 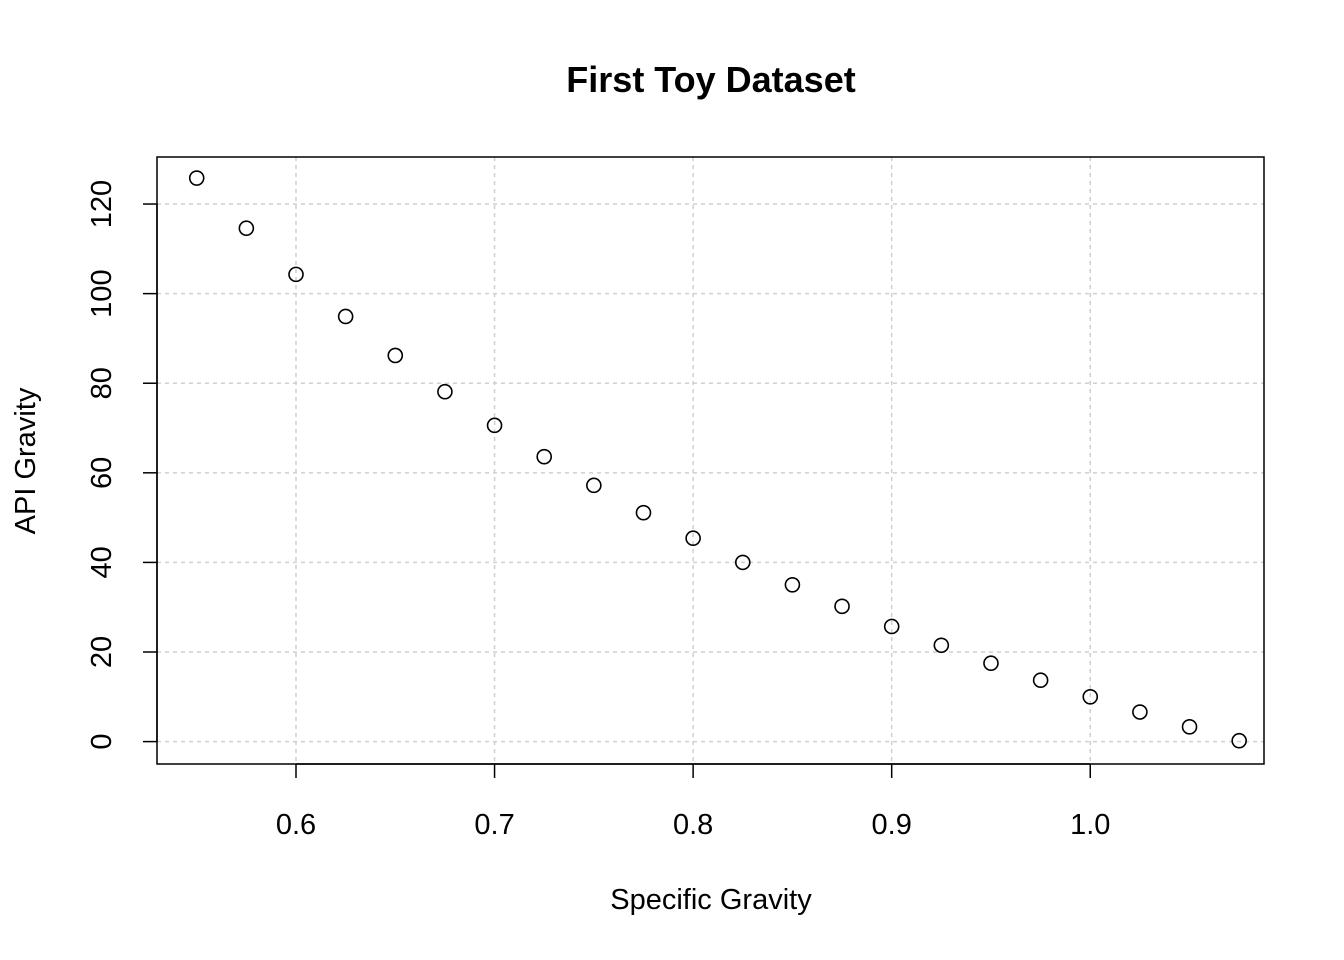 I want to click on x-tick-label: 1.0, so click(x=1090, y=825).